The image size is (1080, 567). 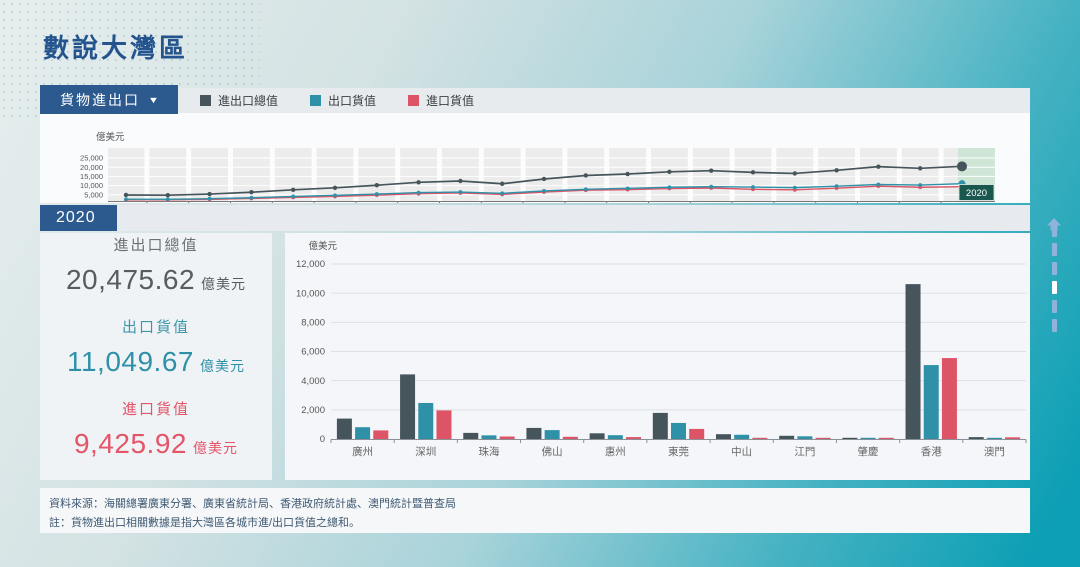 What do you see at coordinates (535, 158) in the screenshot?
I see `timeline-card: 5,000 10,000 15,000 20,000 25,000 億美元 2020` at bounding box center [535, 158].